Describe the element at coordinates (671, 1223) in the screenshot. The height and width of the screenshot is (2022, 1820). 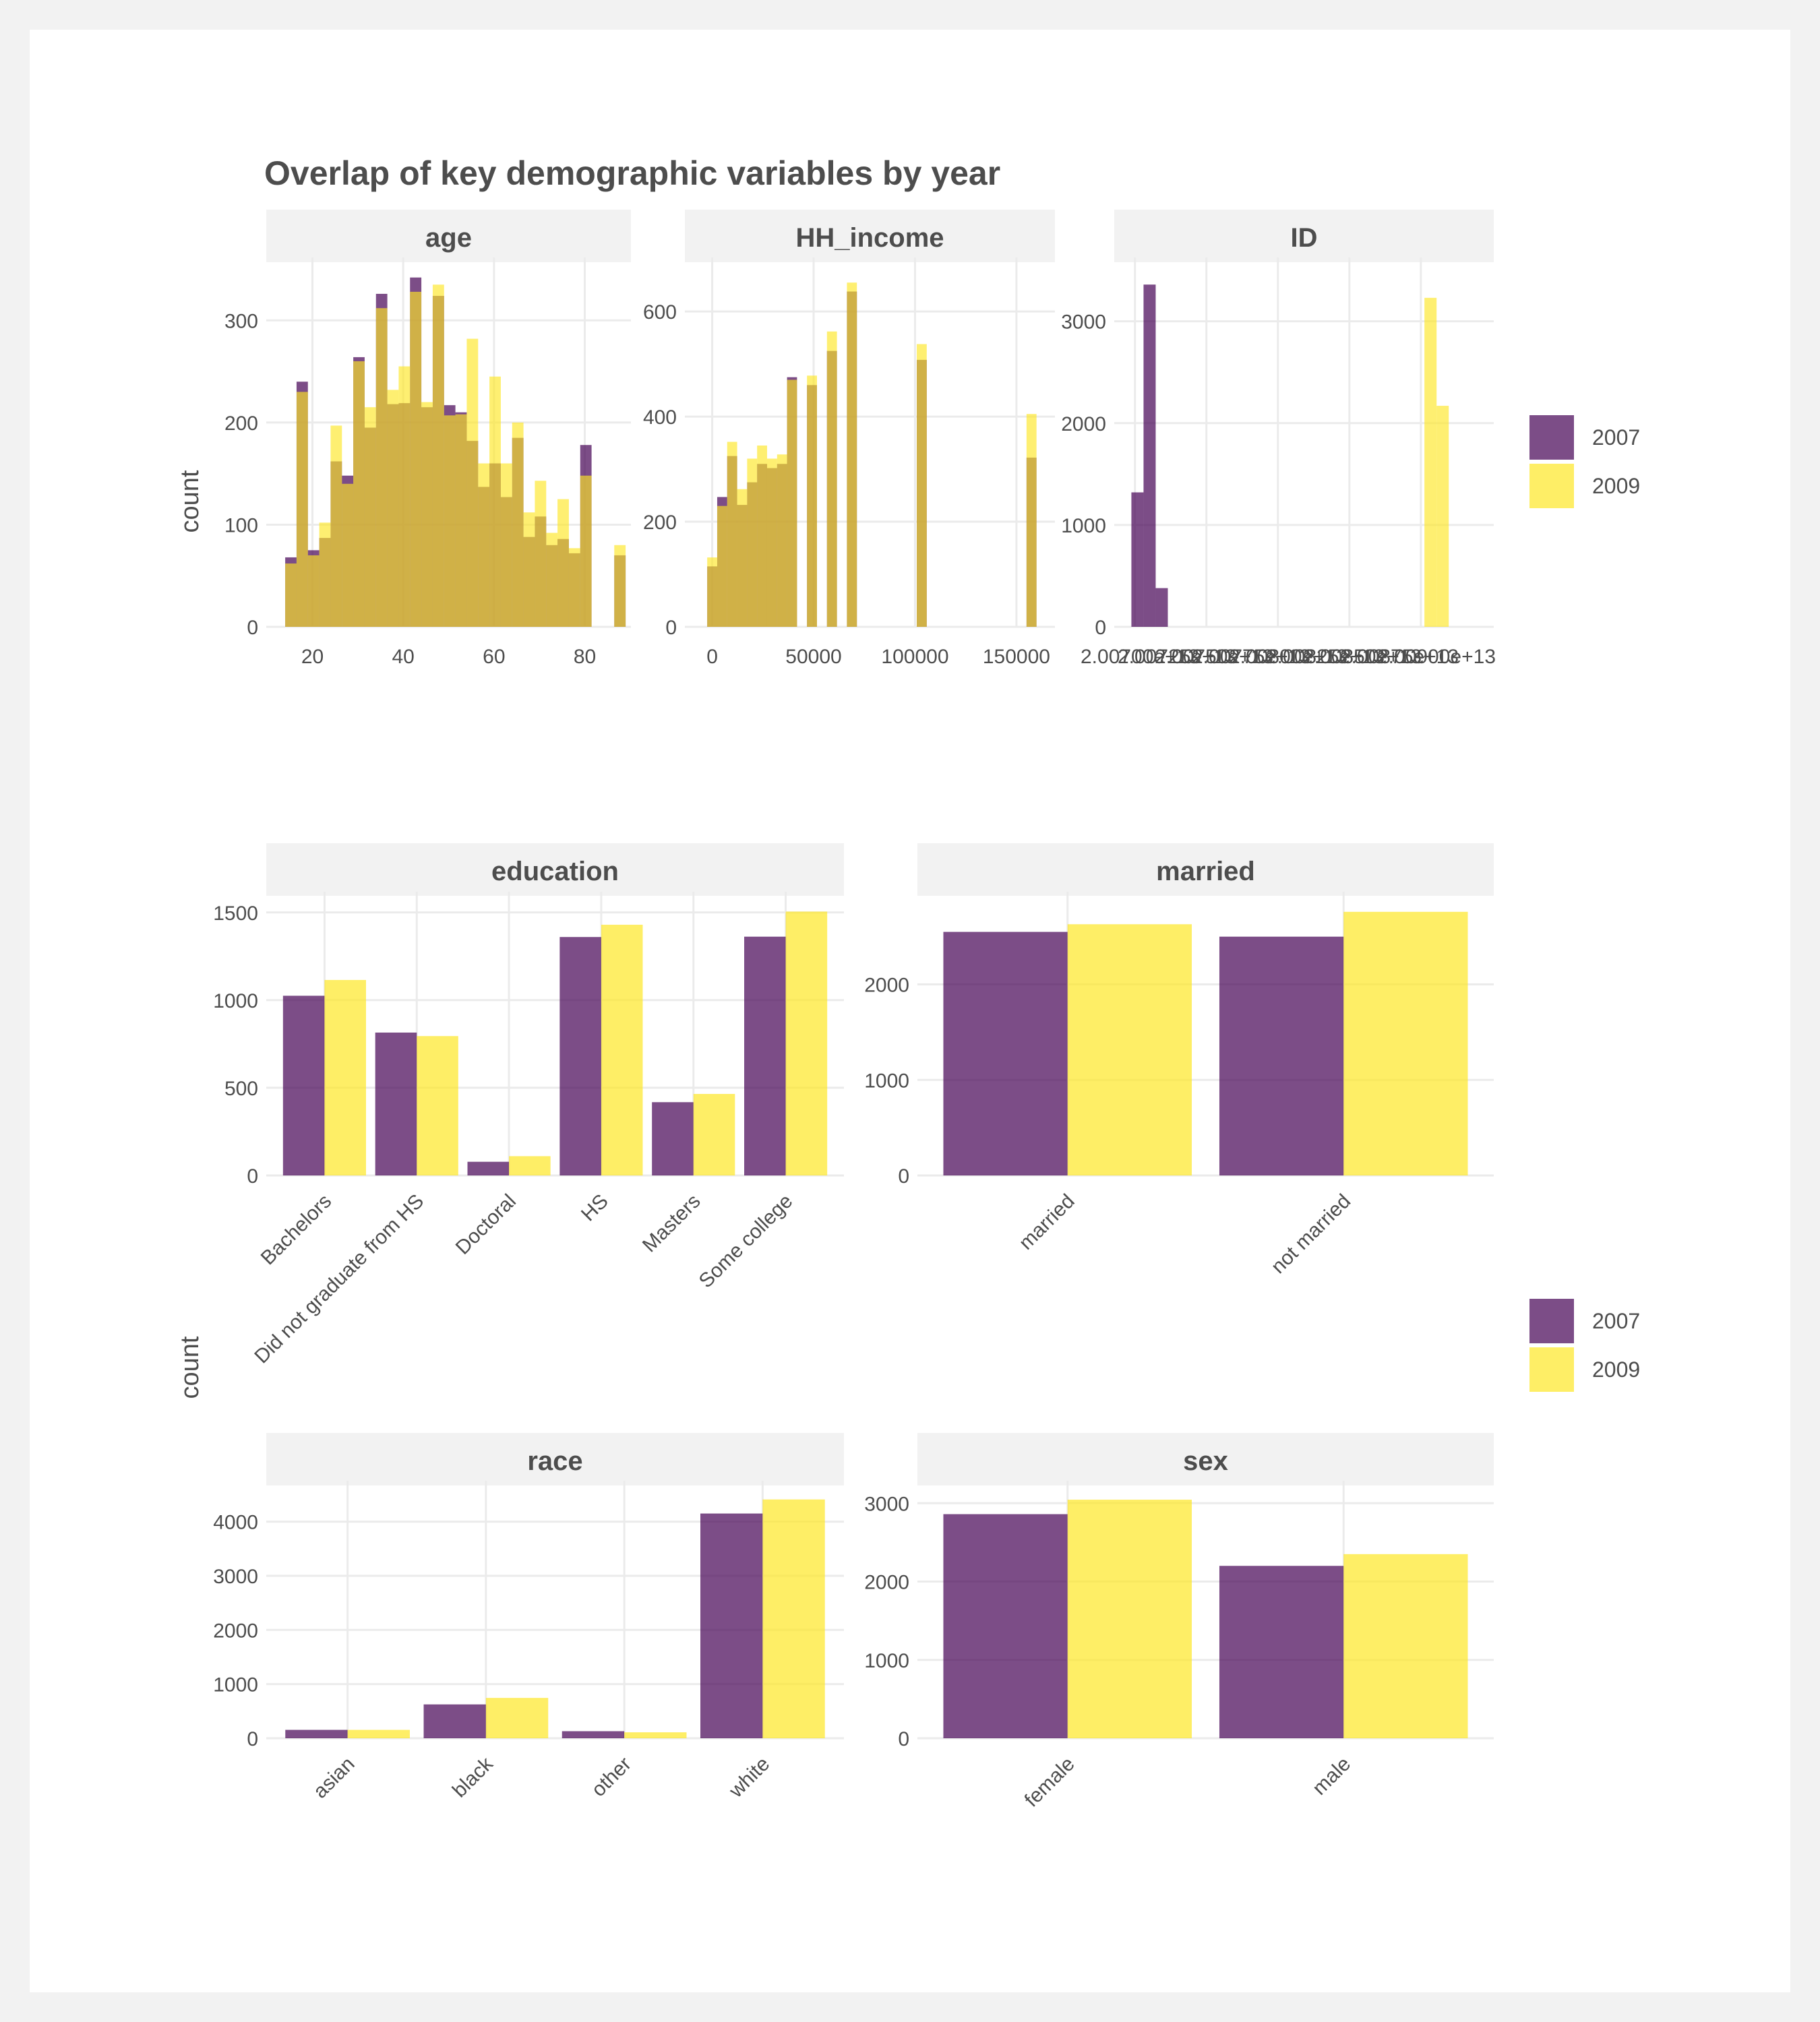
I see `x-tick-label: Masters` at that location.